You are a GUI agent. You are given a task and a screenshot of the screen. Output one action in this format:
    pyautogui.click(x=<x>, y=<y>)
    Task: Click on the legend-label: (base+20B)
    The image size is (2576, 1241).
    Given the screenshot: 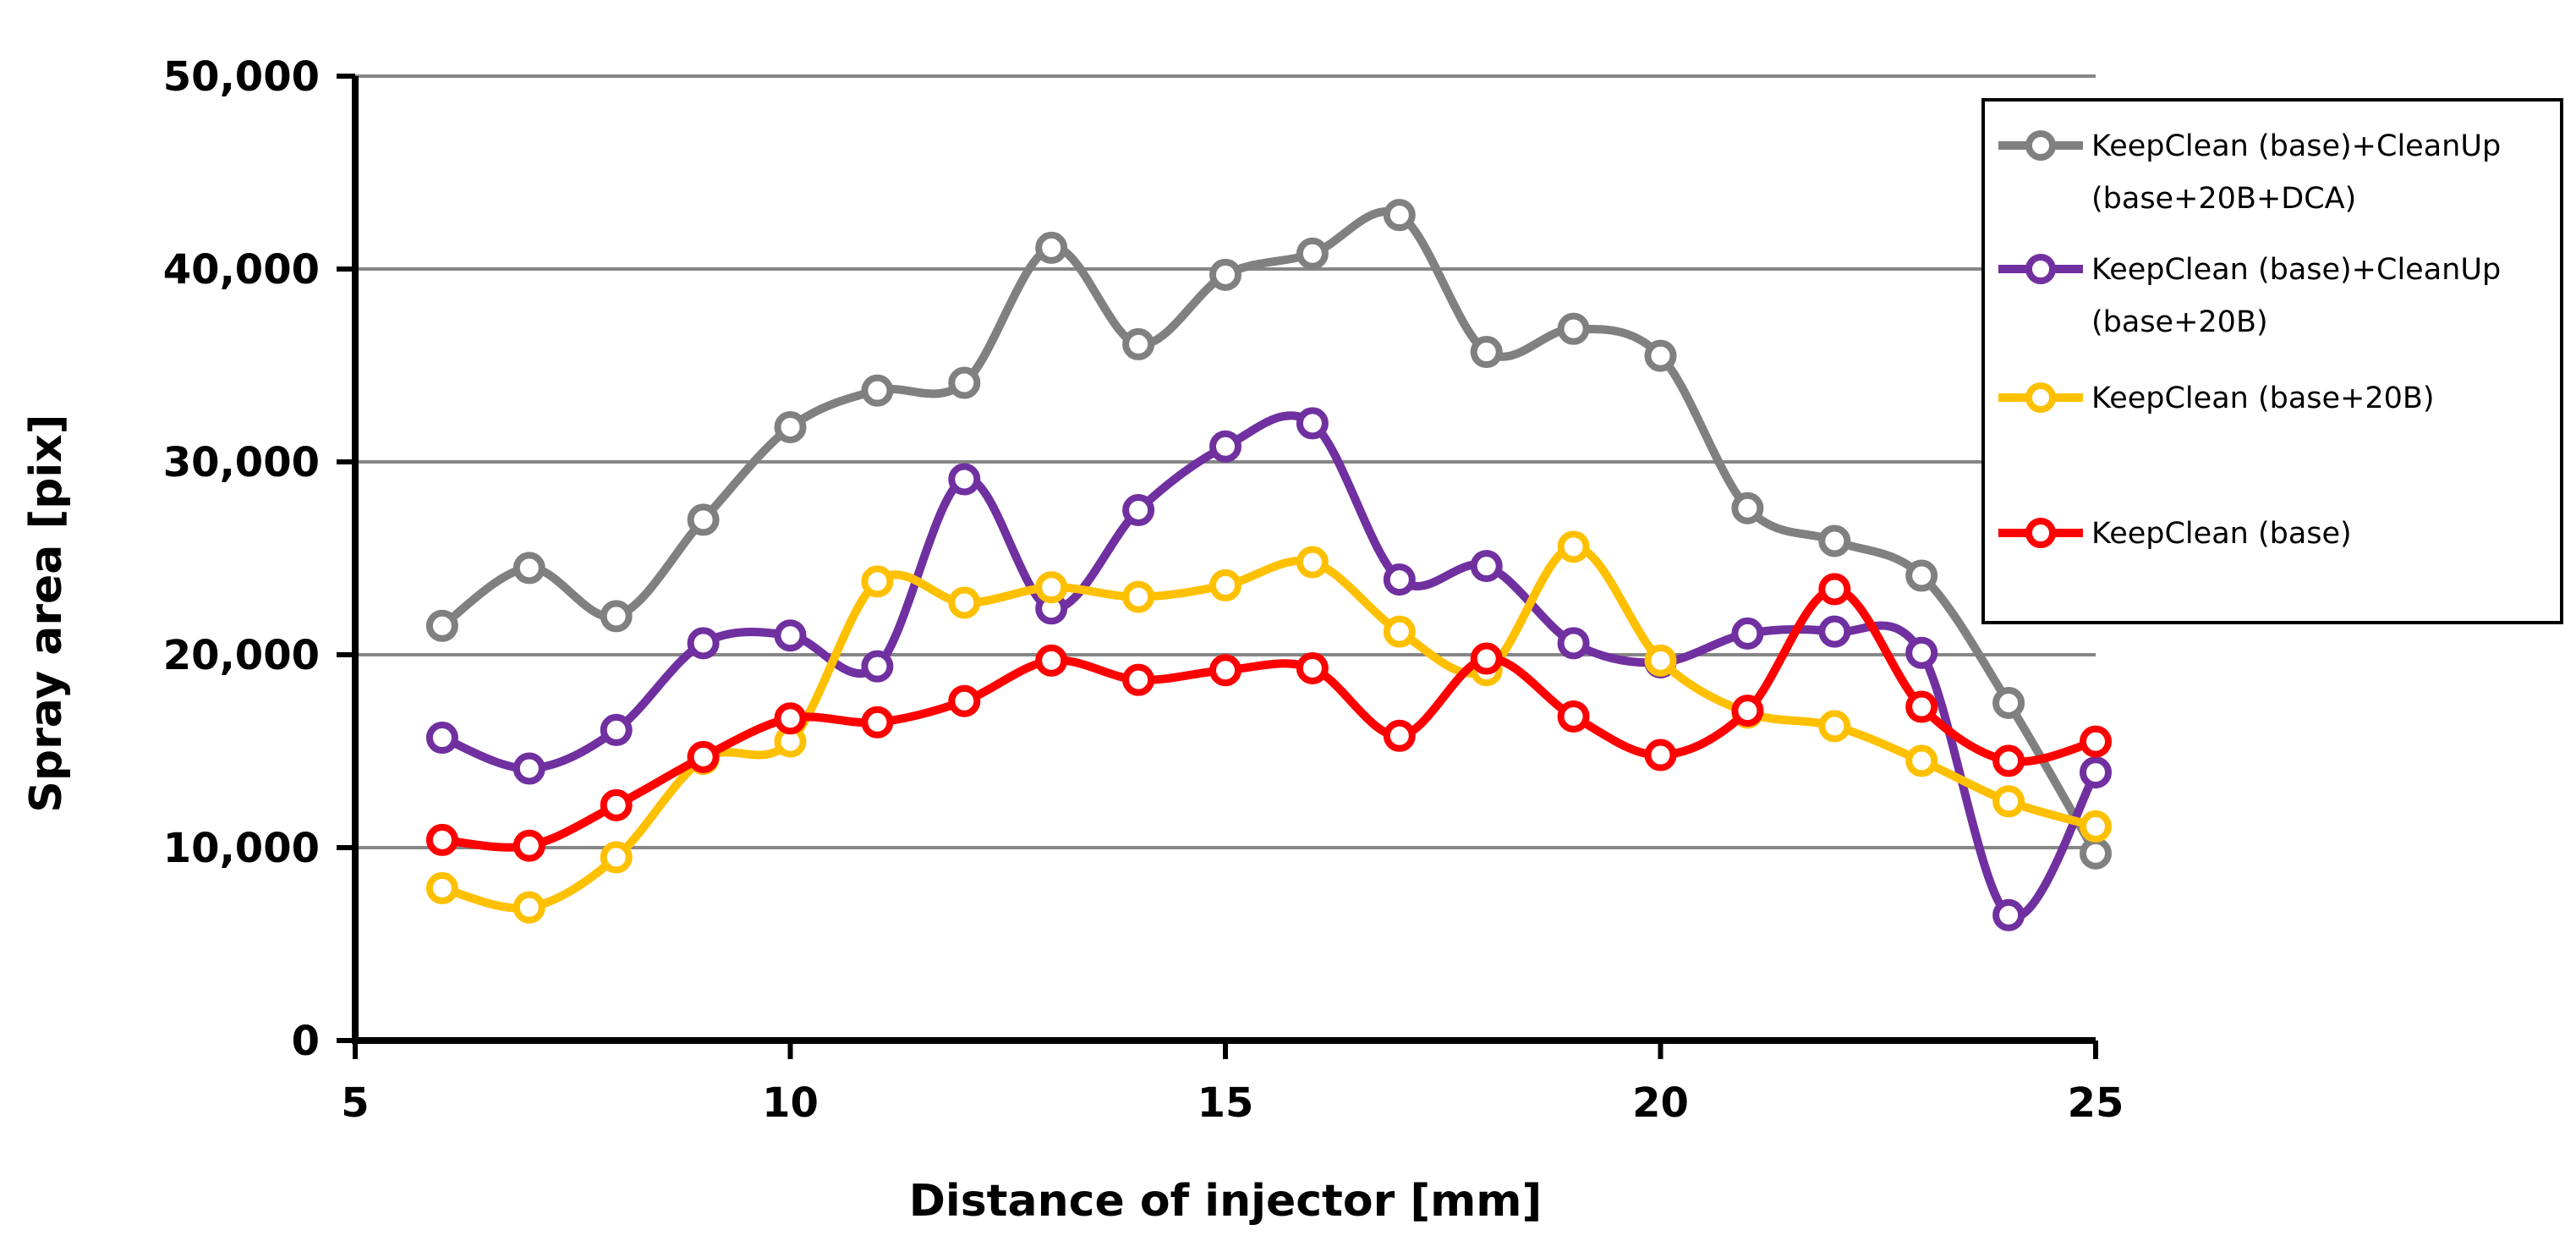 What is the action you would take?
    pyautogui.click(x=2179, y=322)
    